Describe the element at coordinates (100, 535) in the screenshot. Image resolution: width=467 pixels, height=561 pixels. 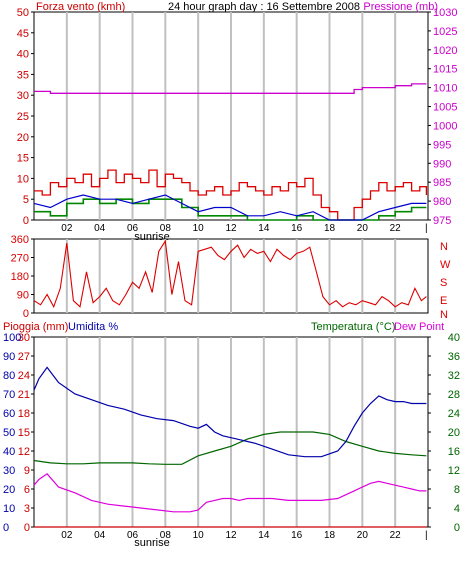
I see `temp-x-tick-label: 04` at that location.